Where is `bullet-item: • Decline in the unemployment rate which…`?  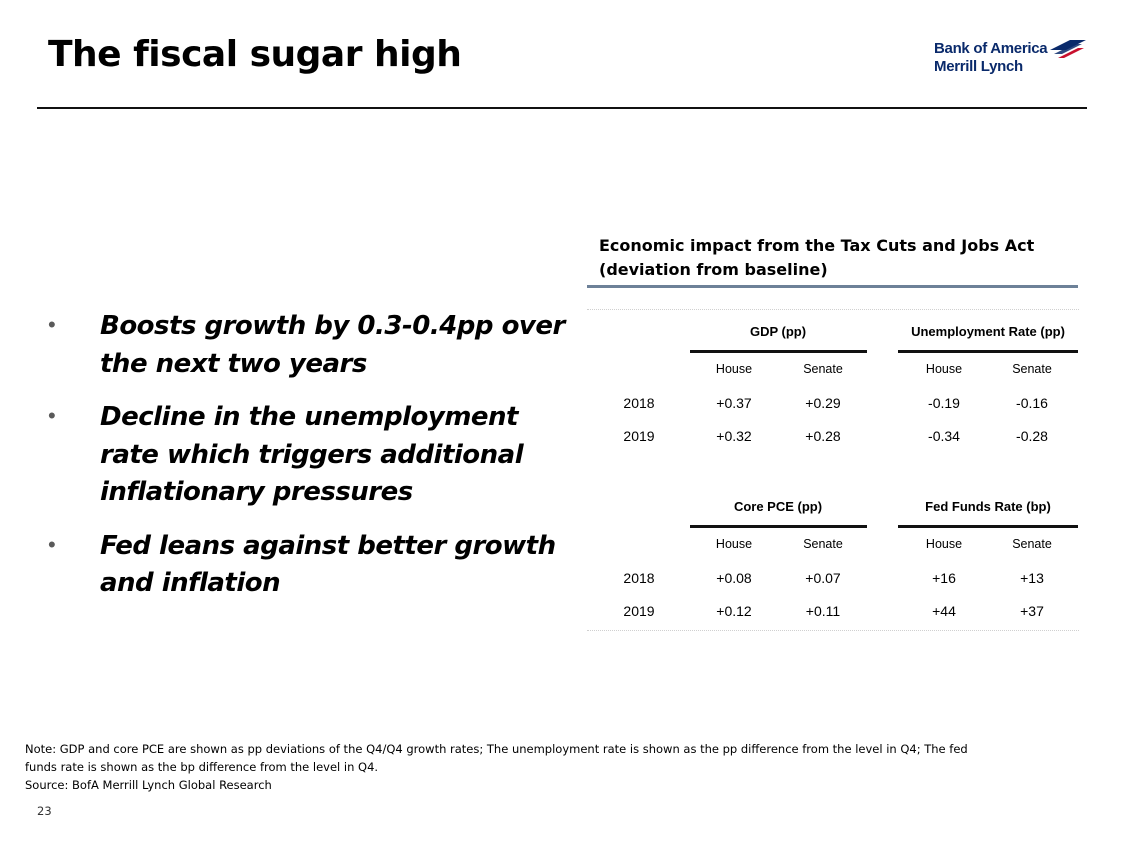 bullet-item: • Decline in the unemployment rate which… is located at coordinates (306, 455).